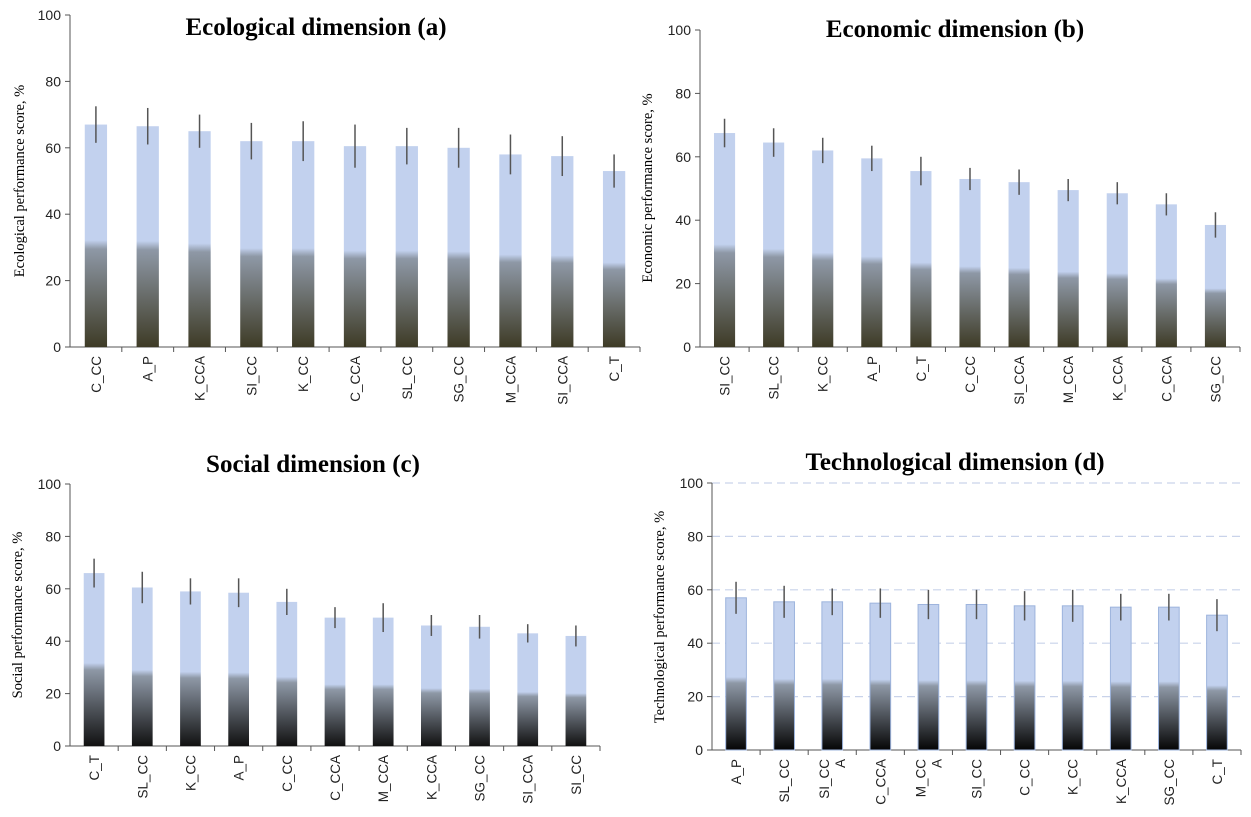 The width and height of the screenshot is (1251, 817). Describe the element at coordinates (954, 462) in the screenshot. I see `chart-title: Technological dimension (d)` at that location.